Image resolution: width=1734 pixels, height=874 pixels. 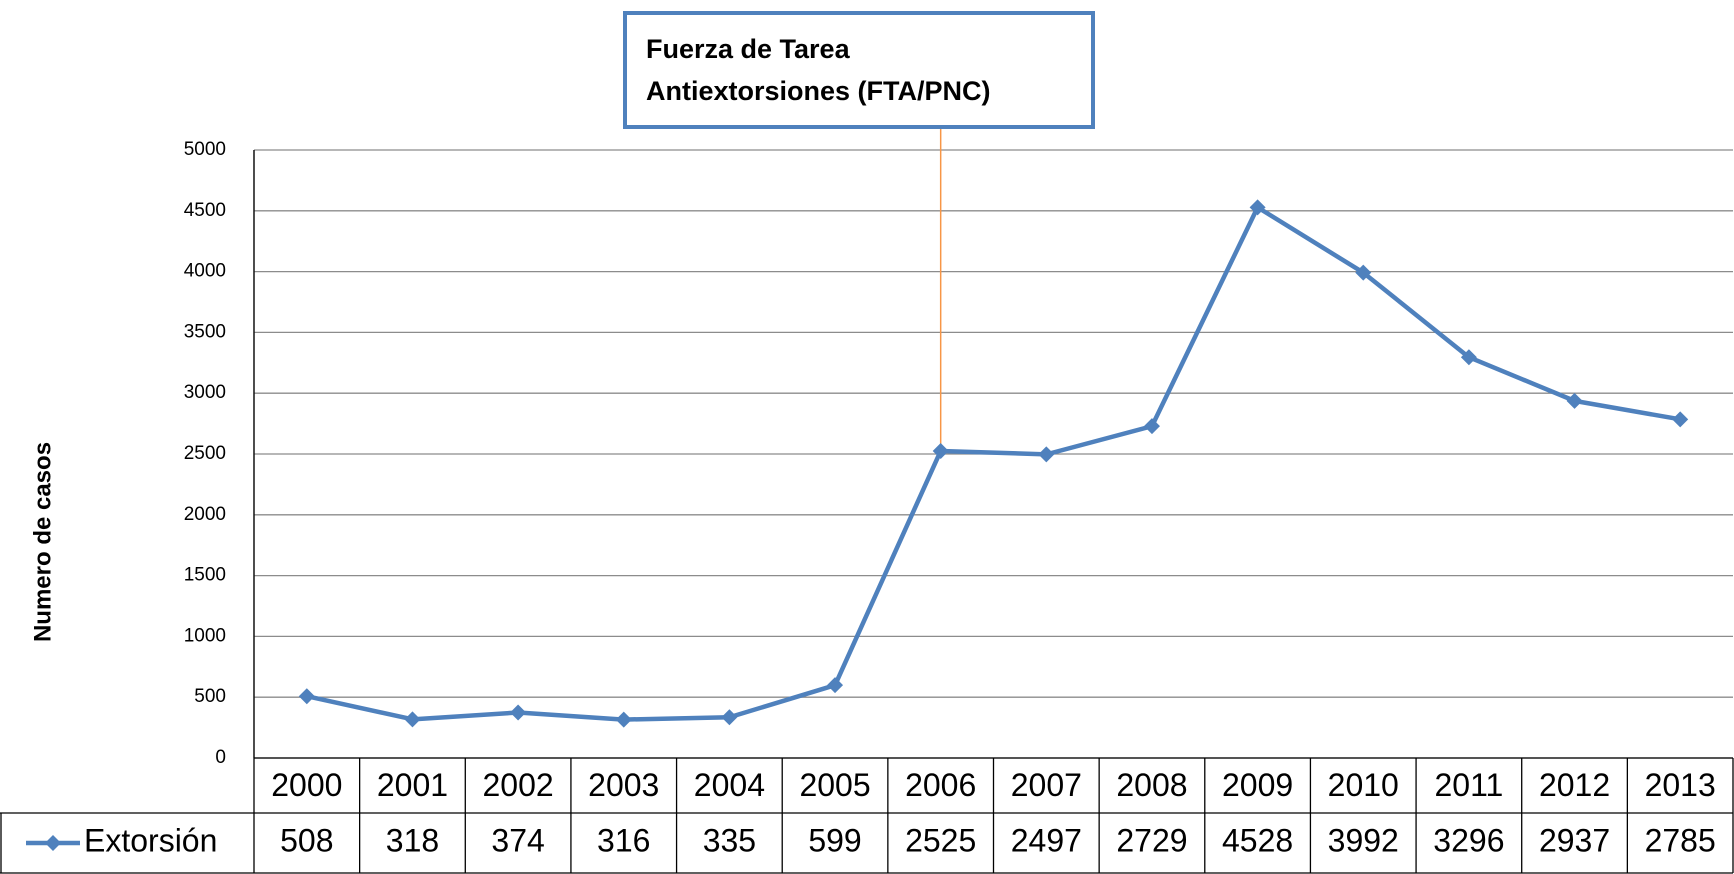 I want to click on annotation-text: Fuerza de Tarea, so click(x=748, y=49).